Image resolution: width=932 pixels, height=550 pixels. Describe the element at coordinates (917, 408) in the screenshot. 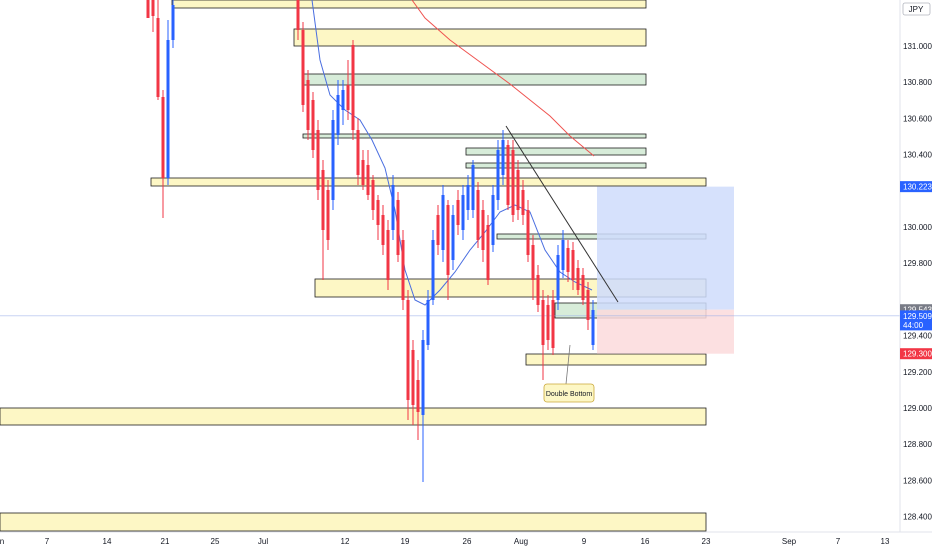

I see `price-tick-label: 129.000` at that location.